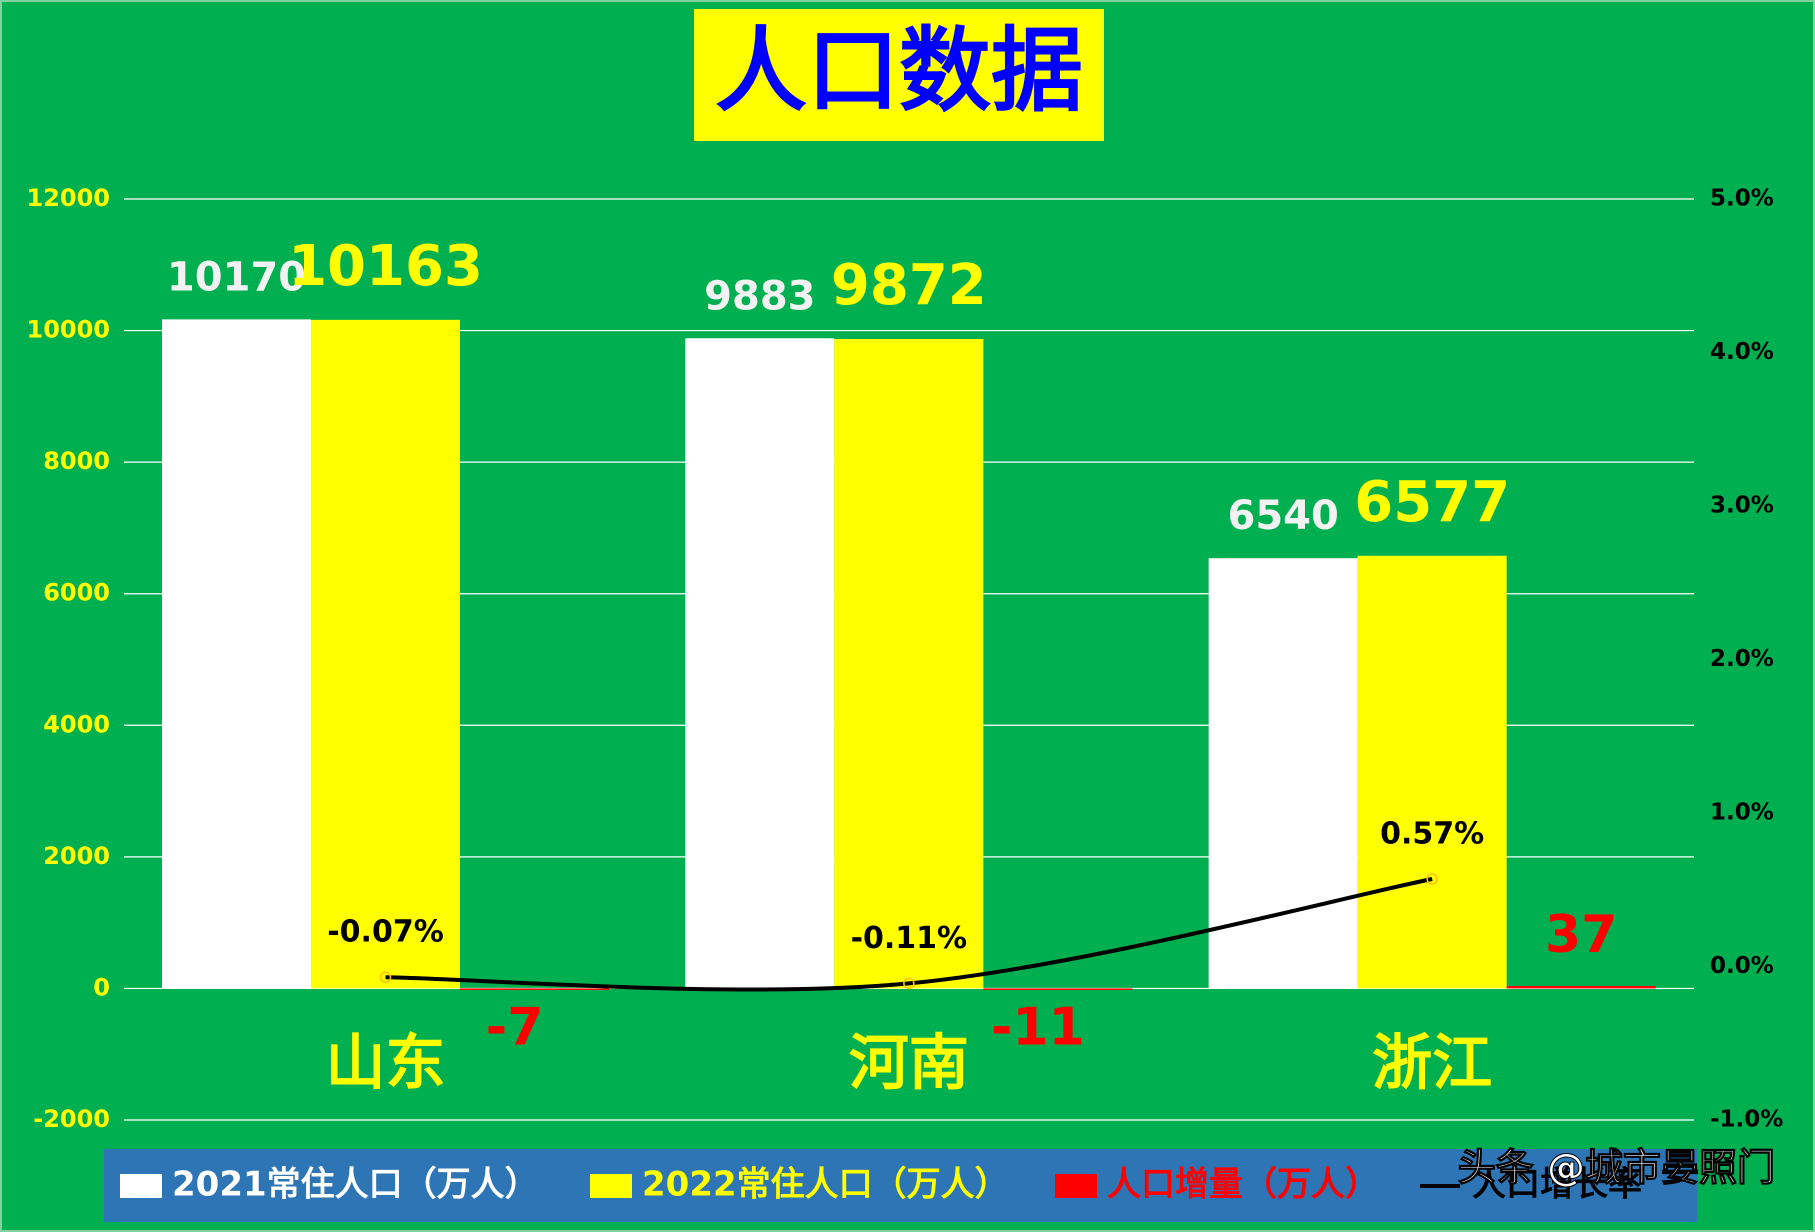 The height and width of the screenshot is (1232, 1815). Describe the element at coordinates (71, 1119) in the screenshot. I see `y-tick-label: -2000` at that location.